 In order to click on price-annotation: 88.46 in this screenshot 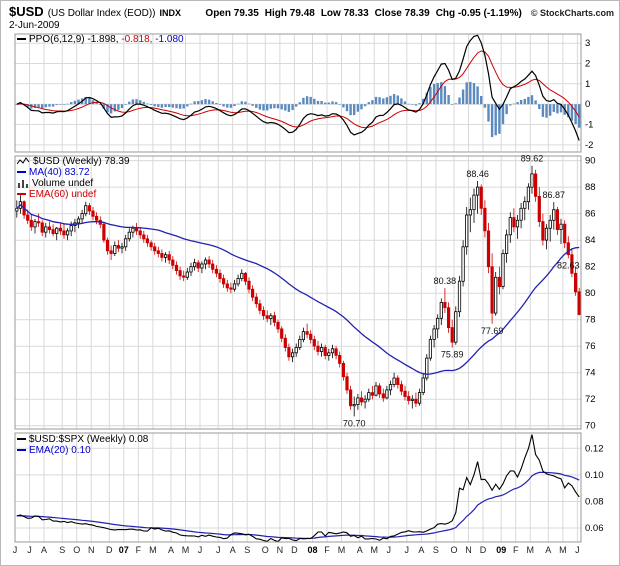, I will do `click(477, 174)`.